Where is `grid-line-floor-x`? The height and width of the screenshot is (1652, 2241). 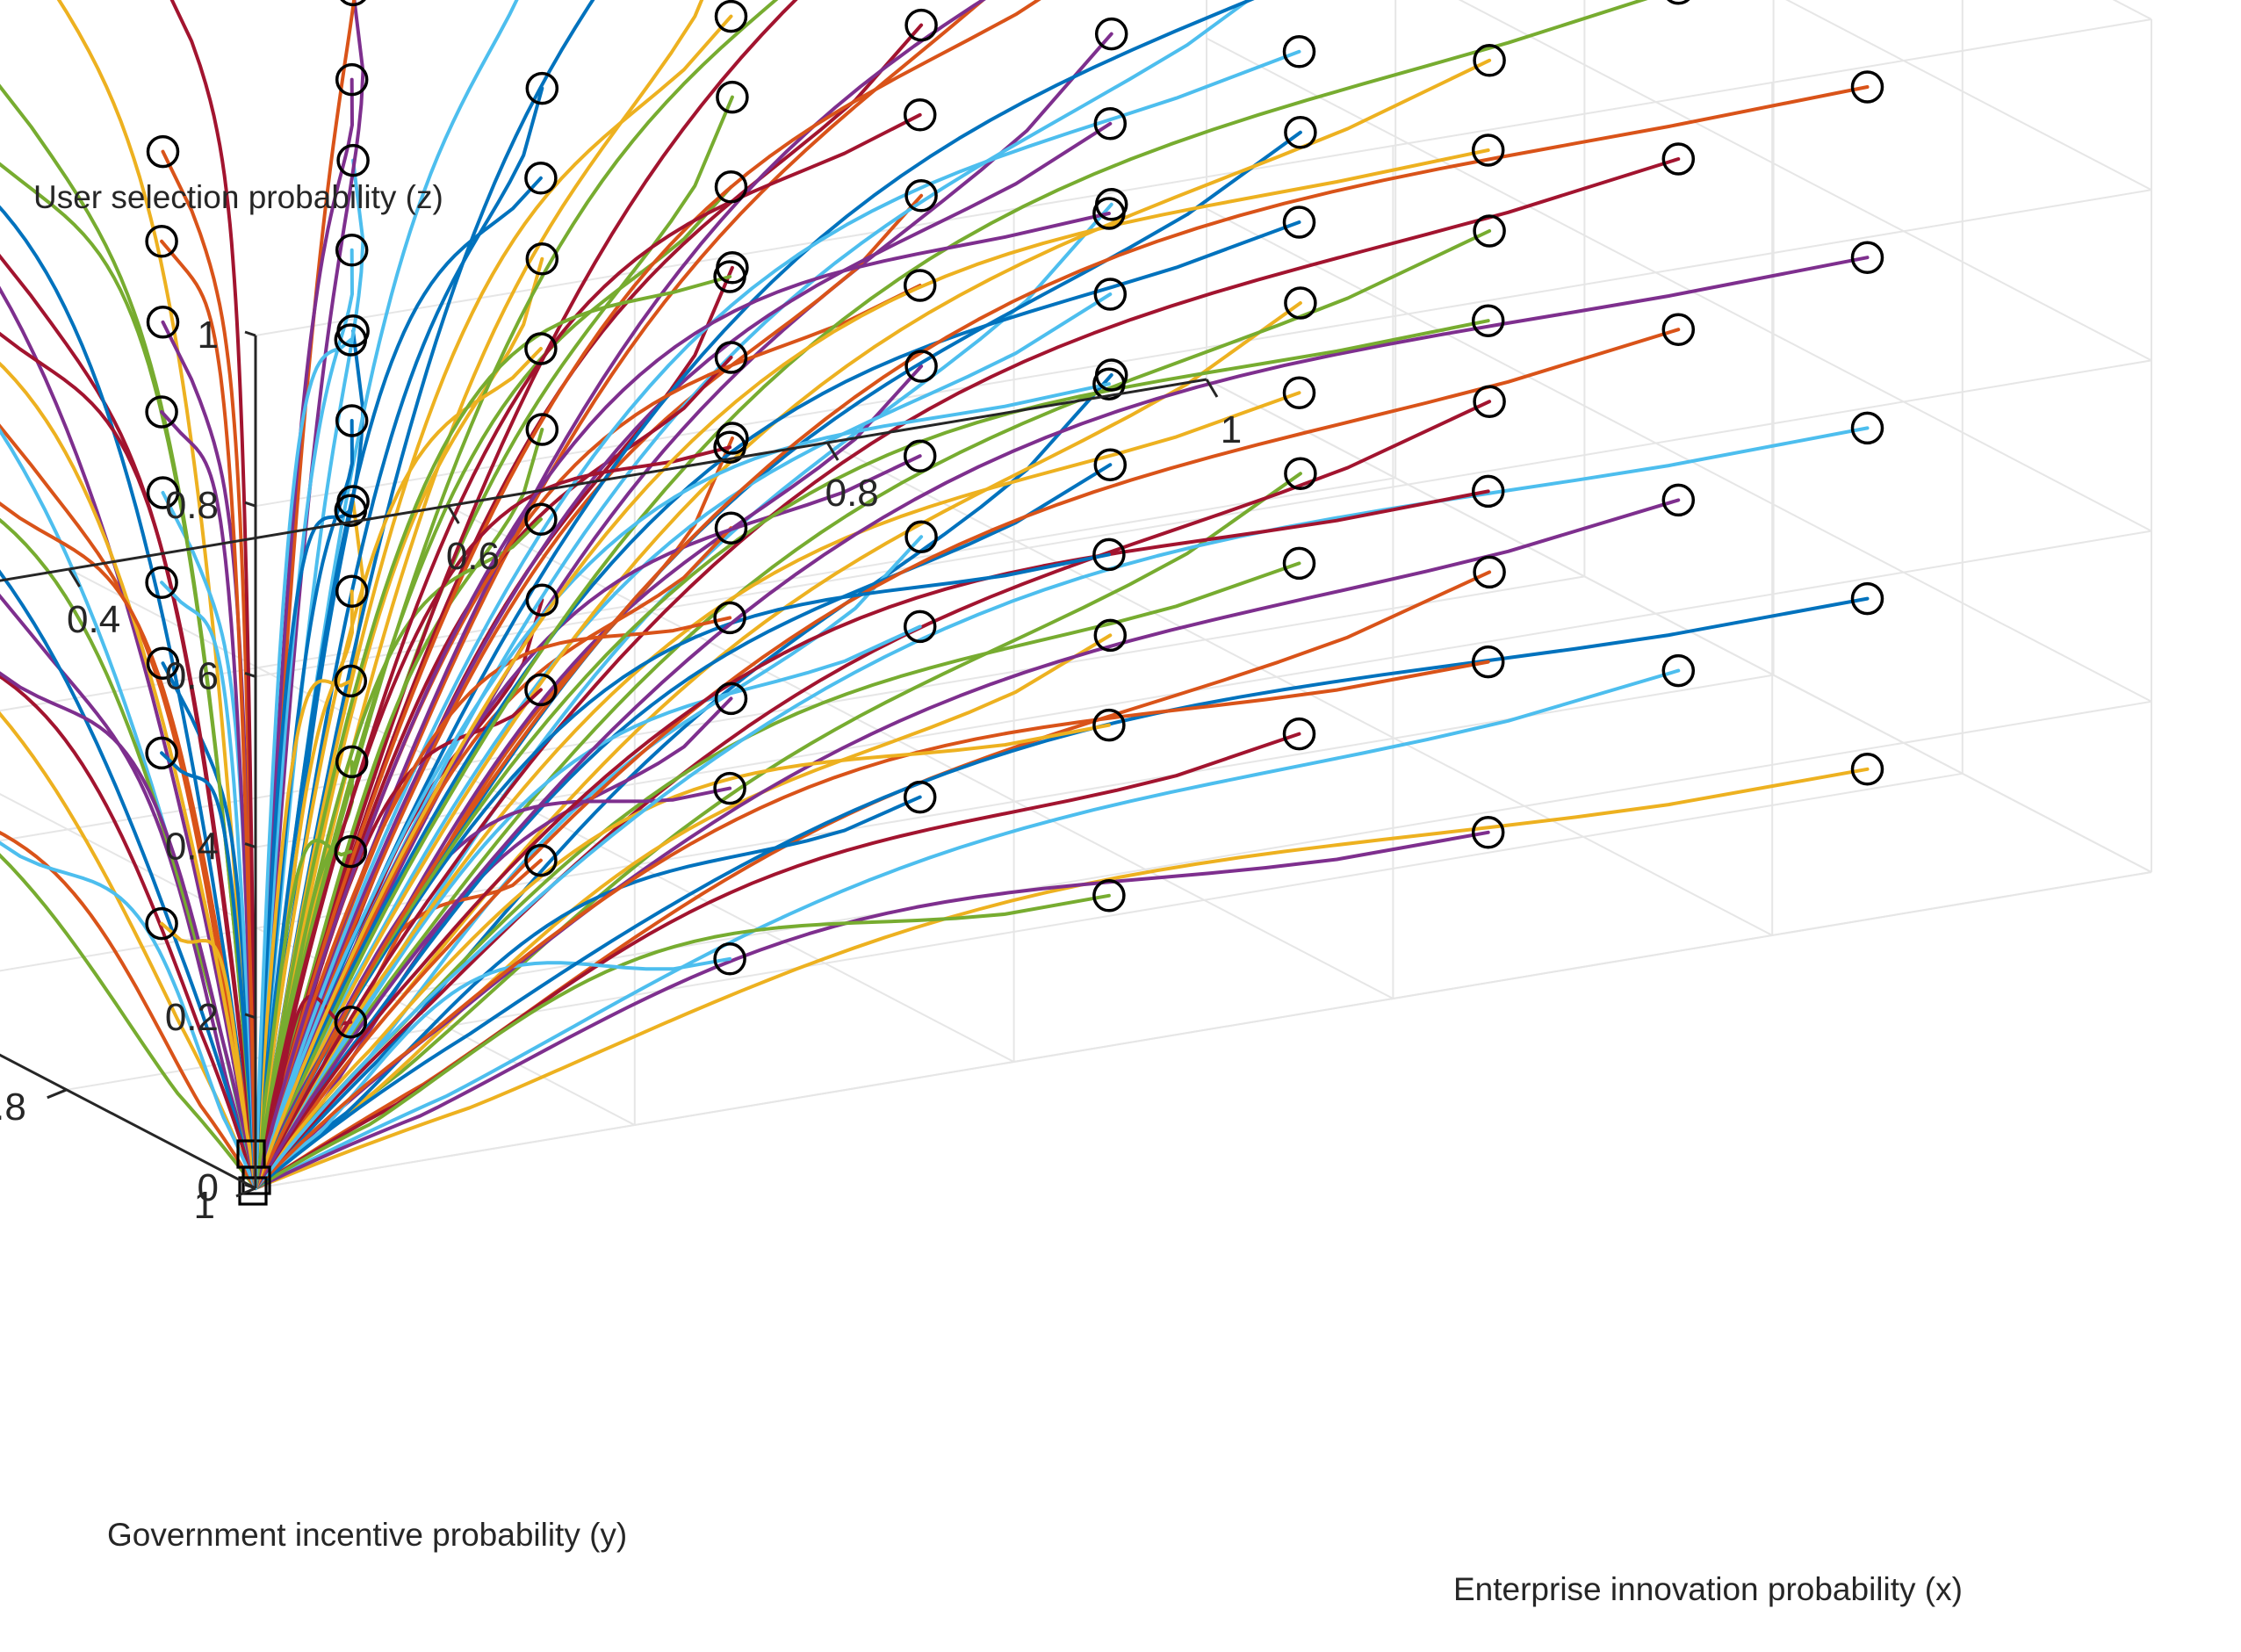
grid-line-floor-x is located at coordinates (318, 959).